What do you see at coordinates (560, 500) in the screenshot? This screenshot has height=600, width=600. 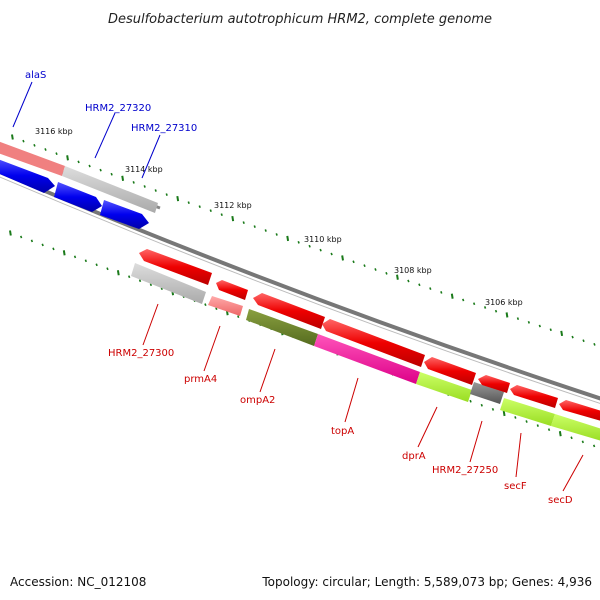 I see `gene-label-secD: secD` at bounding box center [560, 500].